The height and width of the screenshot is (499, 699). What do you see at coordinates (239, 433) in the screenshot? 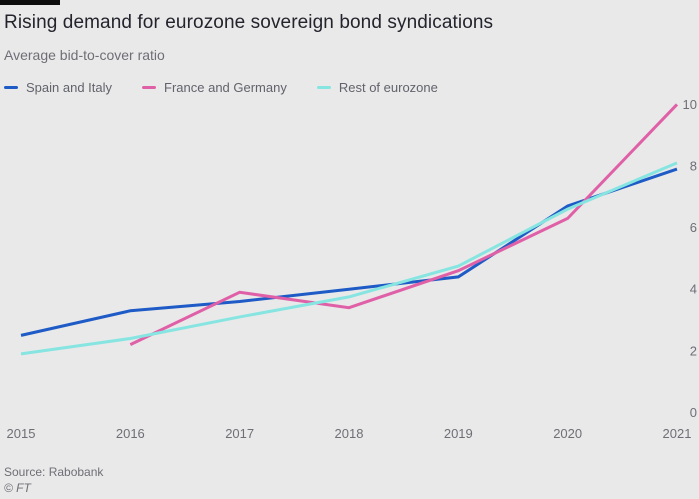
I see `x-axis-tick-label: 2017` at bounding box center [239, 433].